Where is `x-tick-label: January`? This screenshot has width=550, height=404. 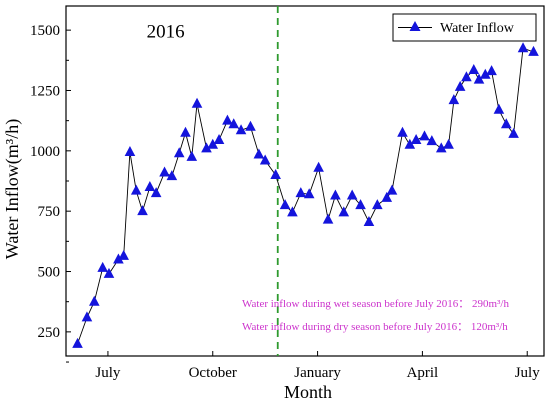
x-tick-label: January is located at coordinates (317, 373).